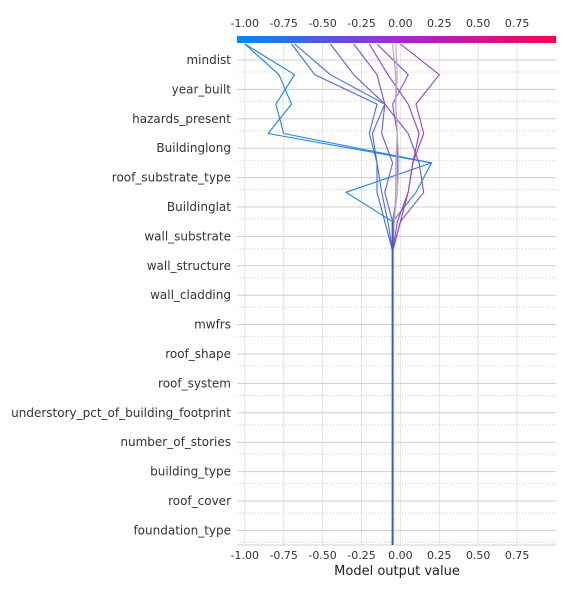  Describe the element at coordinates (400, 23) in the screenshot. I see `top-tick-label: 0.00` at that location.